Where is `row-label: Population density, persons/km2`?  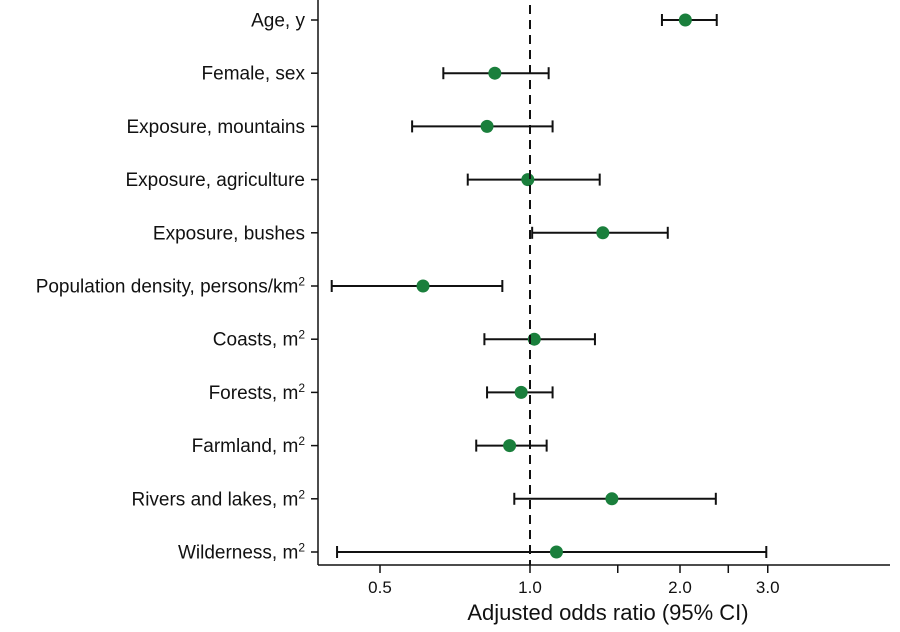 row-label: Population density, persons/km2 is located at coordinates (171, 286).